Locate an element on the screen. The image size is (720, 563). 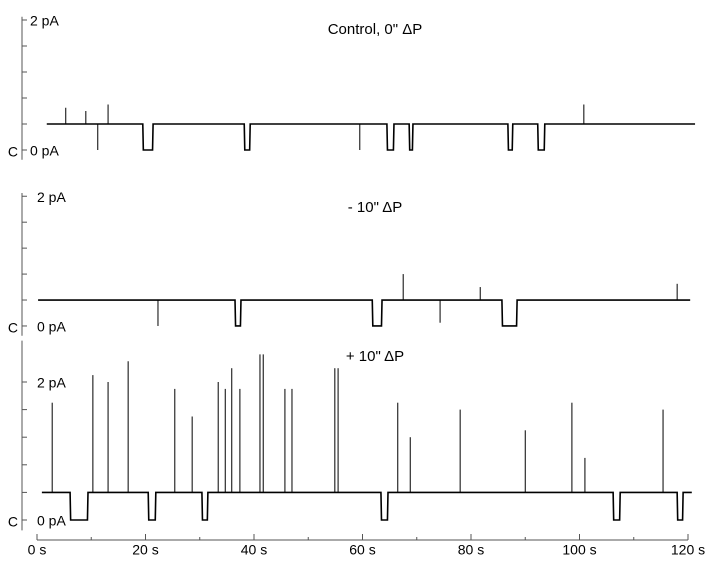
x-tick-label: 60 s is located at coordinates (362, 550).